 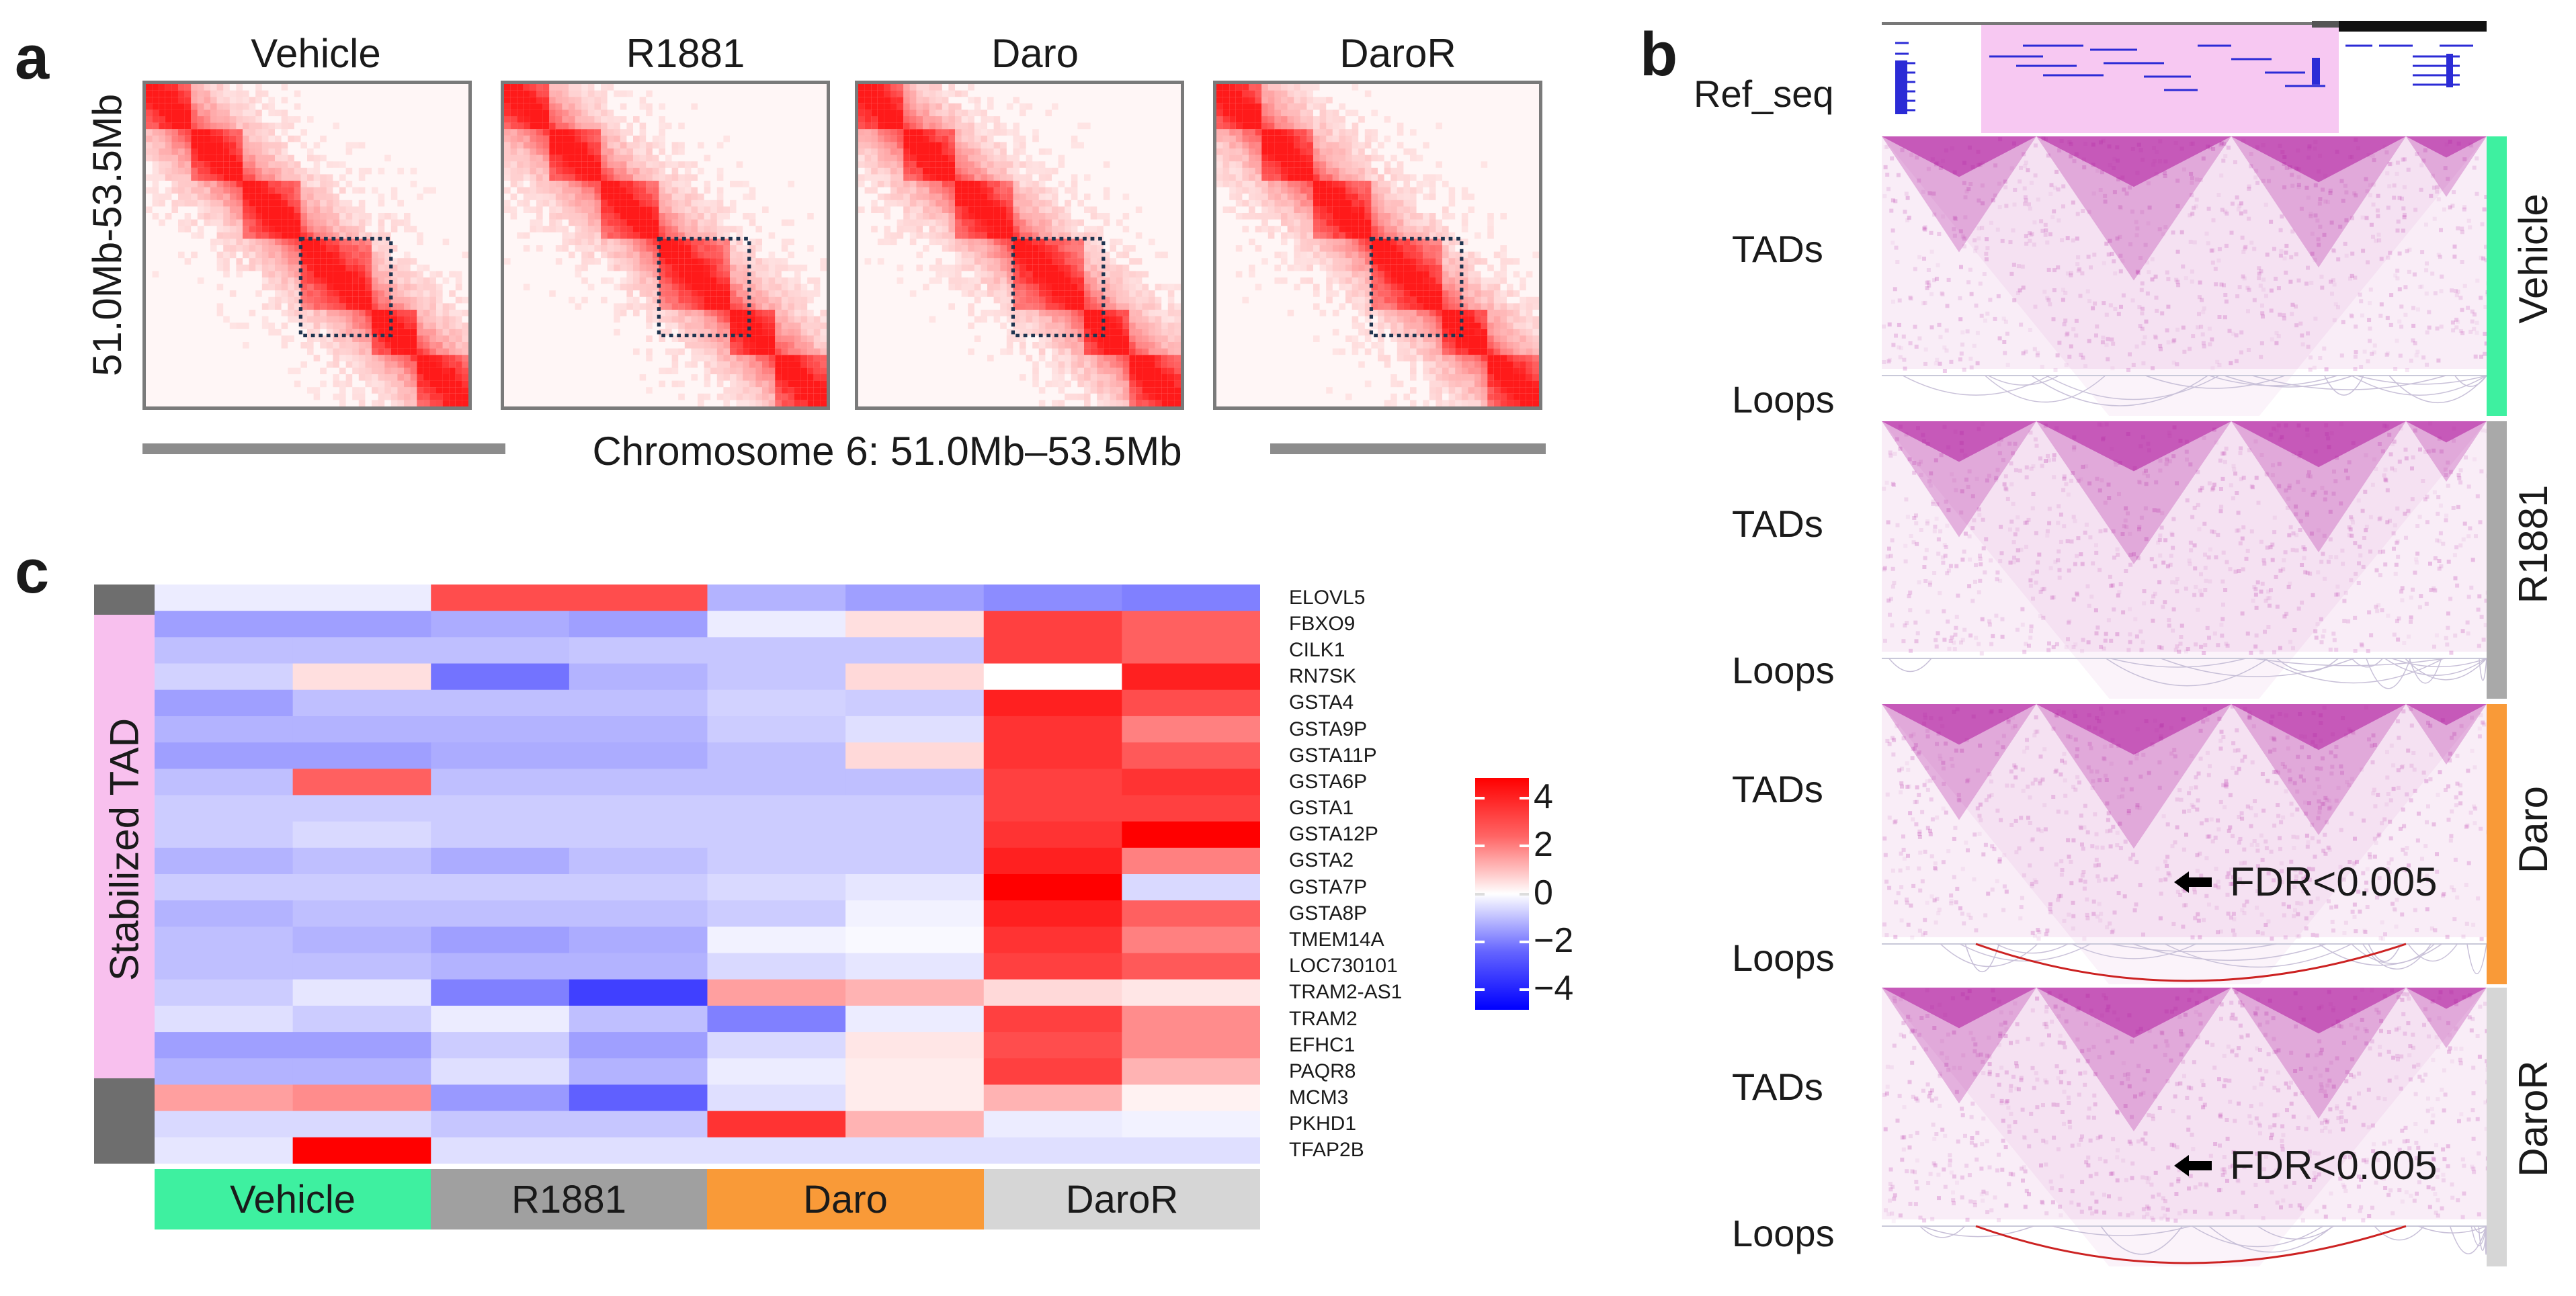 What do you see at coordinates (1327, 597) in the screenshot?
I see `heatmap-row-label: ELOVL5` at bounding box center [1327, 597].